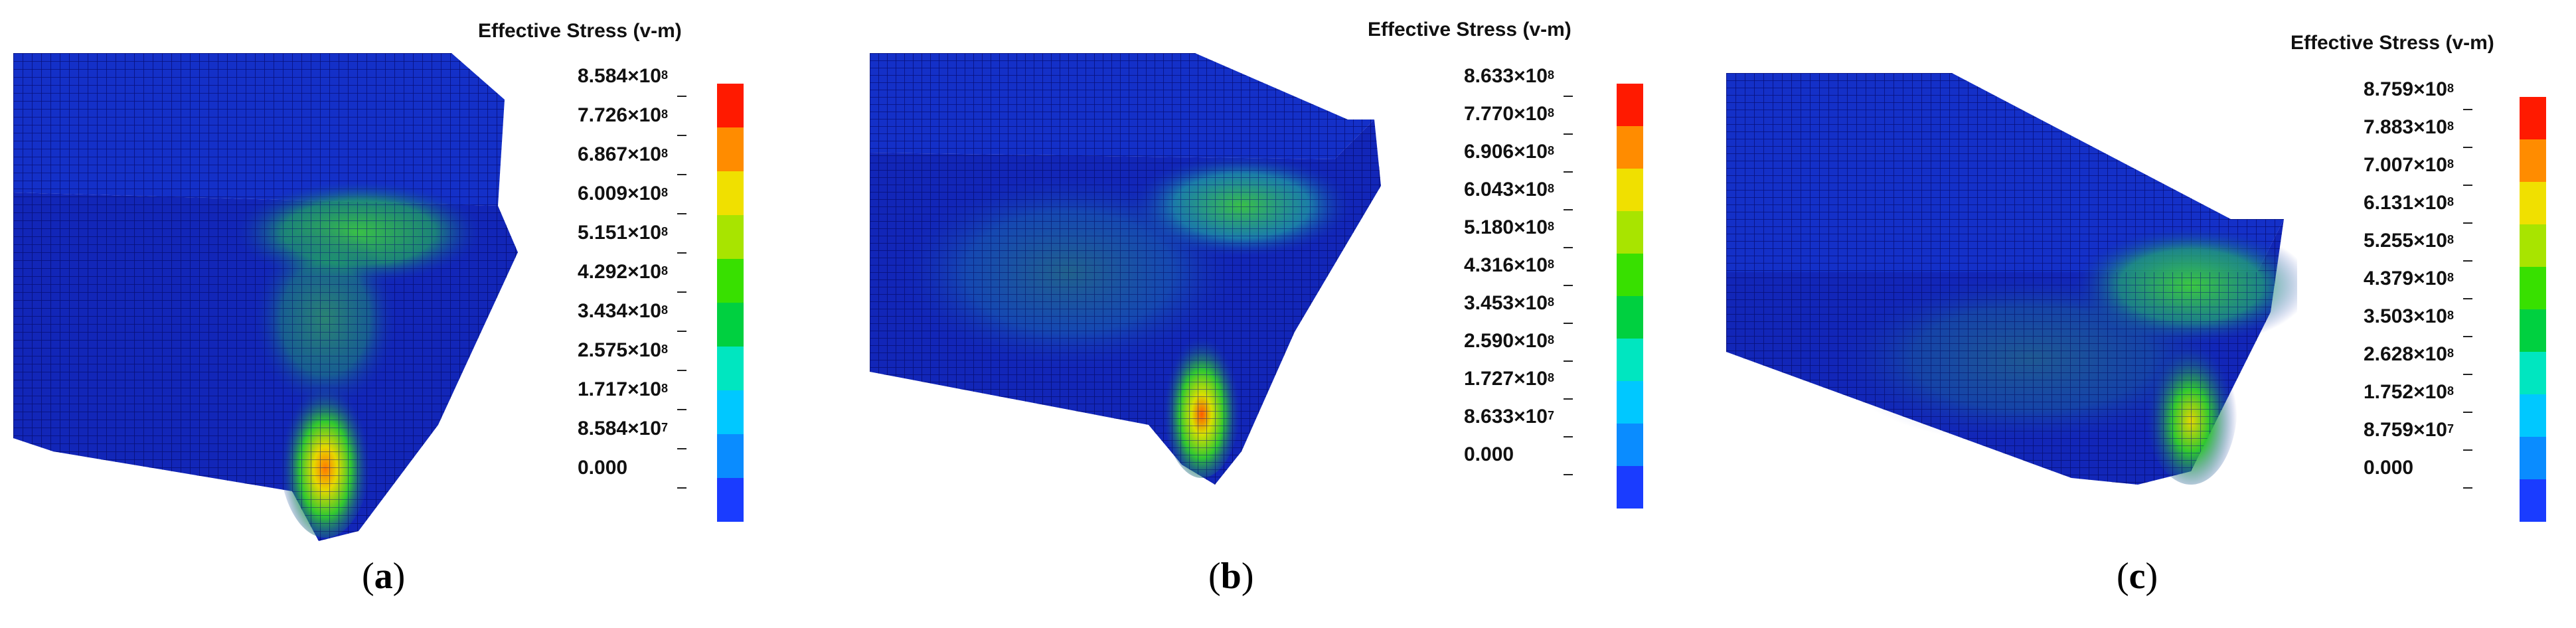 This screenshot has height=628, width=2576. What do you see at coordinates (2409, 165) in the screenshot?
I see `legend-value: 7.007×108` at bounding box center [2409, 165].